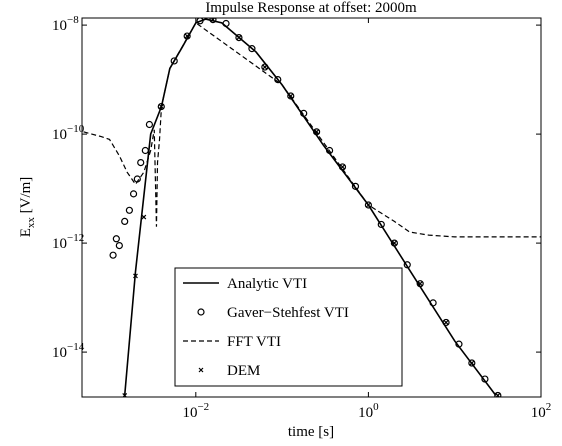  I want to click on chart-title: Impulse Response at offset: 2000m, so click(311, 8).